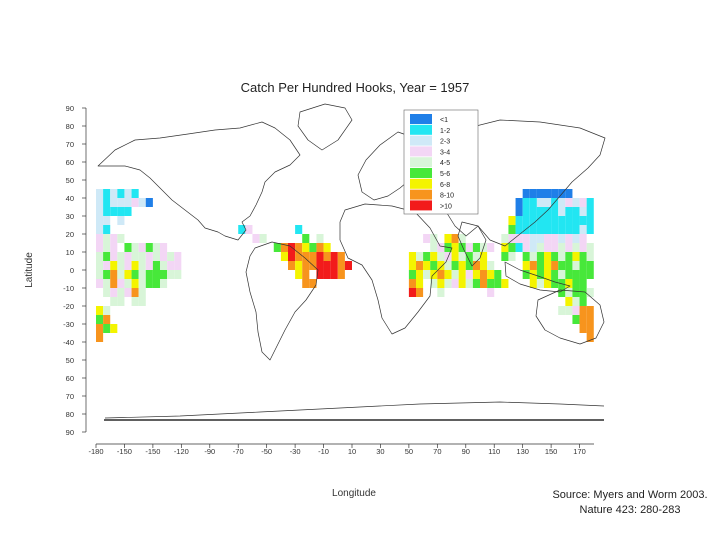 This screenshot has height=540, width=720. What do you see at coordinates (70, 234) in the screenshot?
I see `y-tick-label: 20` at bounding box center [70, 234].